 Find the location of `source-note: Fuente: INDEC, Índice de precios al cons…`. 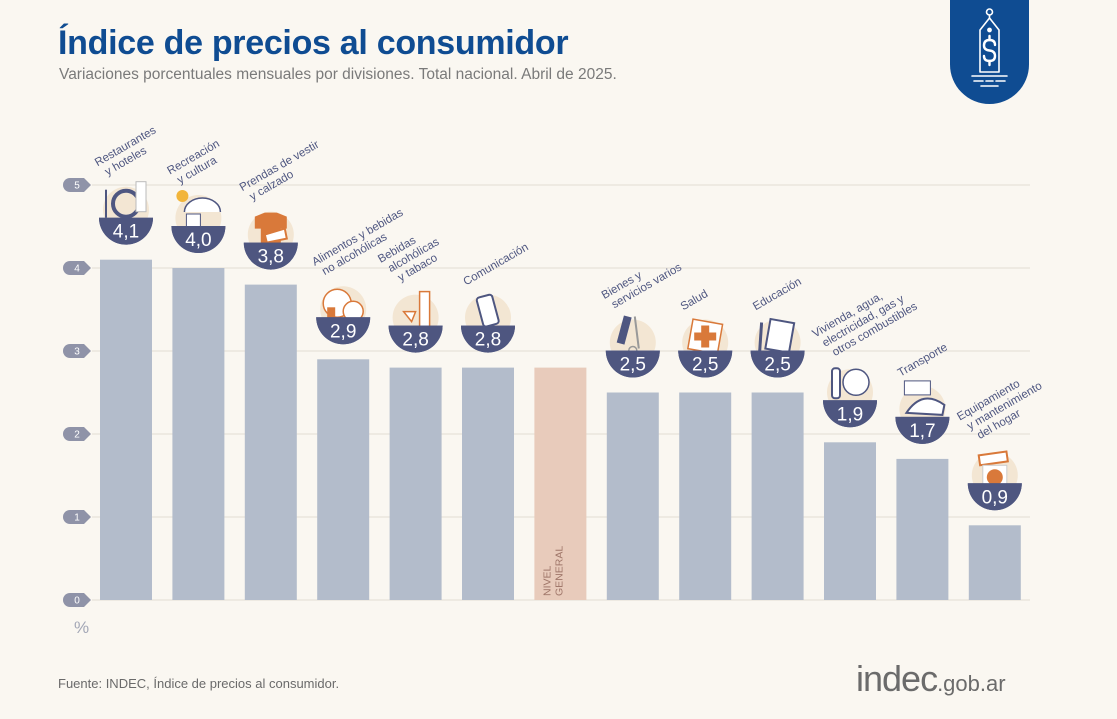

source-note: Fuente: INDEC, Índice de precios al cons… is located at coordinates (199, 683).